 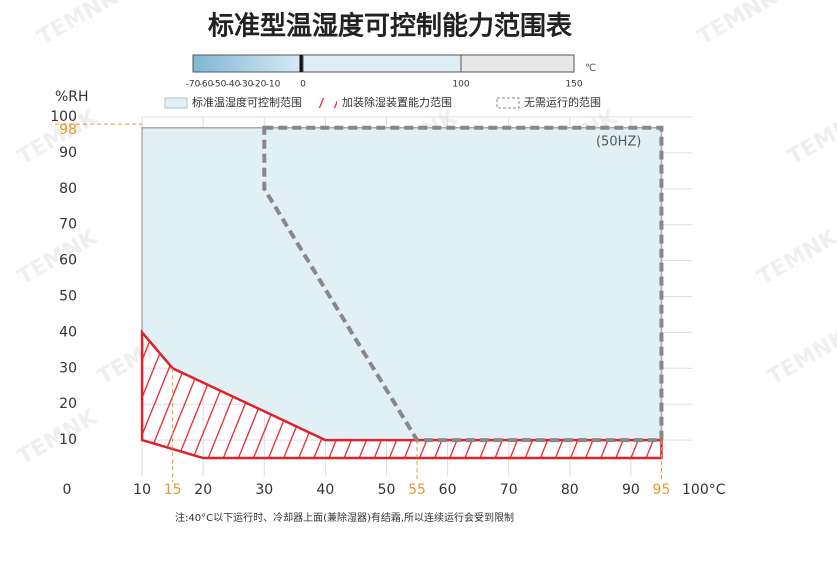 I want to click on y-tick-label: 50, so click(x=68, y=297).